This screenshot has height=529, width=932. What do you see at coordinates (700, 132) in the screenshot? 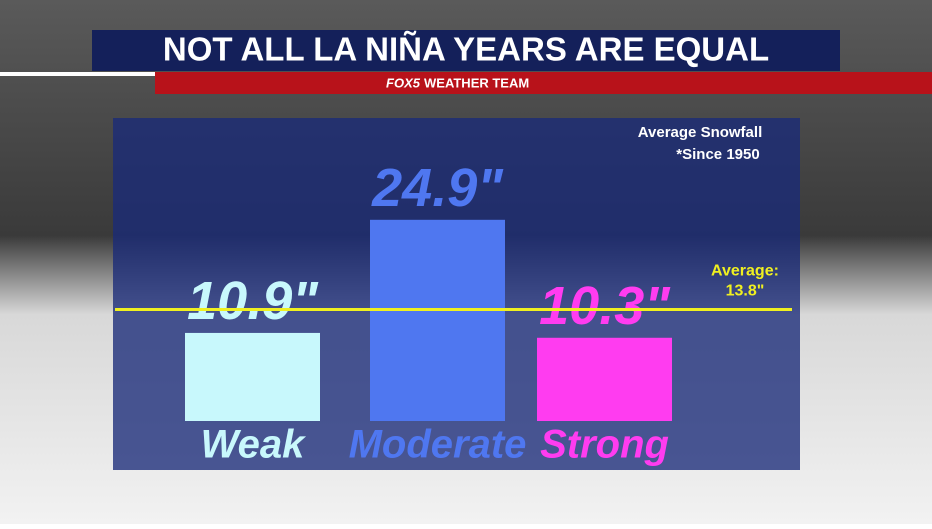
I see `annotation: Average Snowfall` at bounding box center [700, 132].